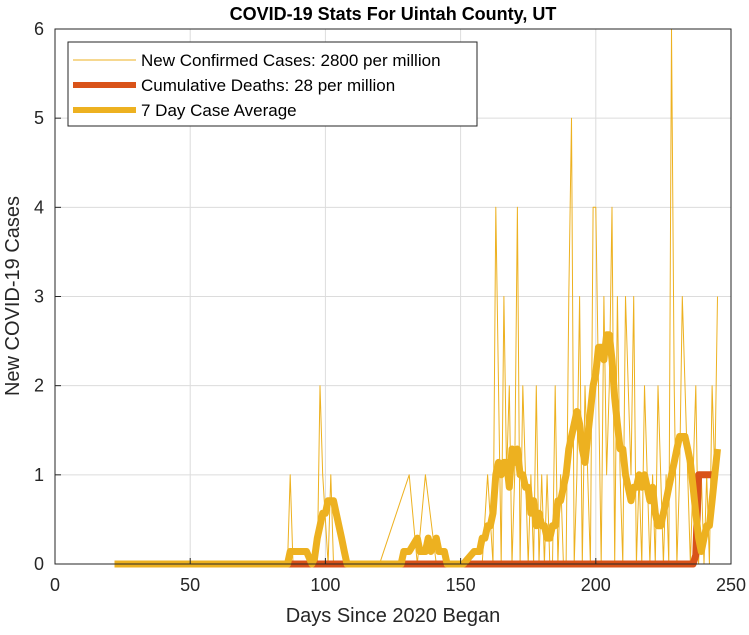 The width and height of the screenshot is (749, 635). Describe the element at coordinates (39, 207) in the screenshot. I see `y-tick-label: 4` at that location.